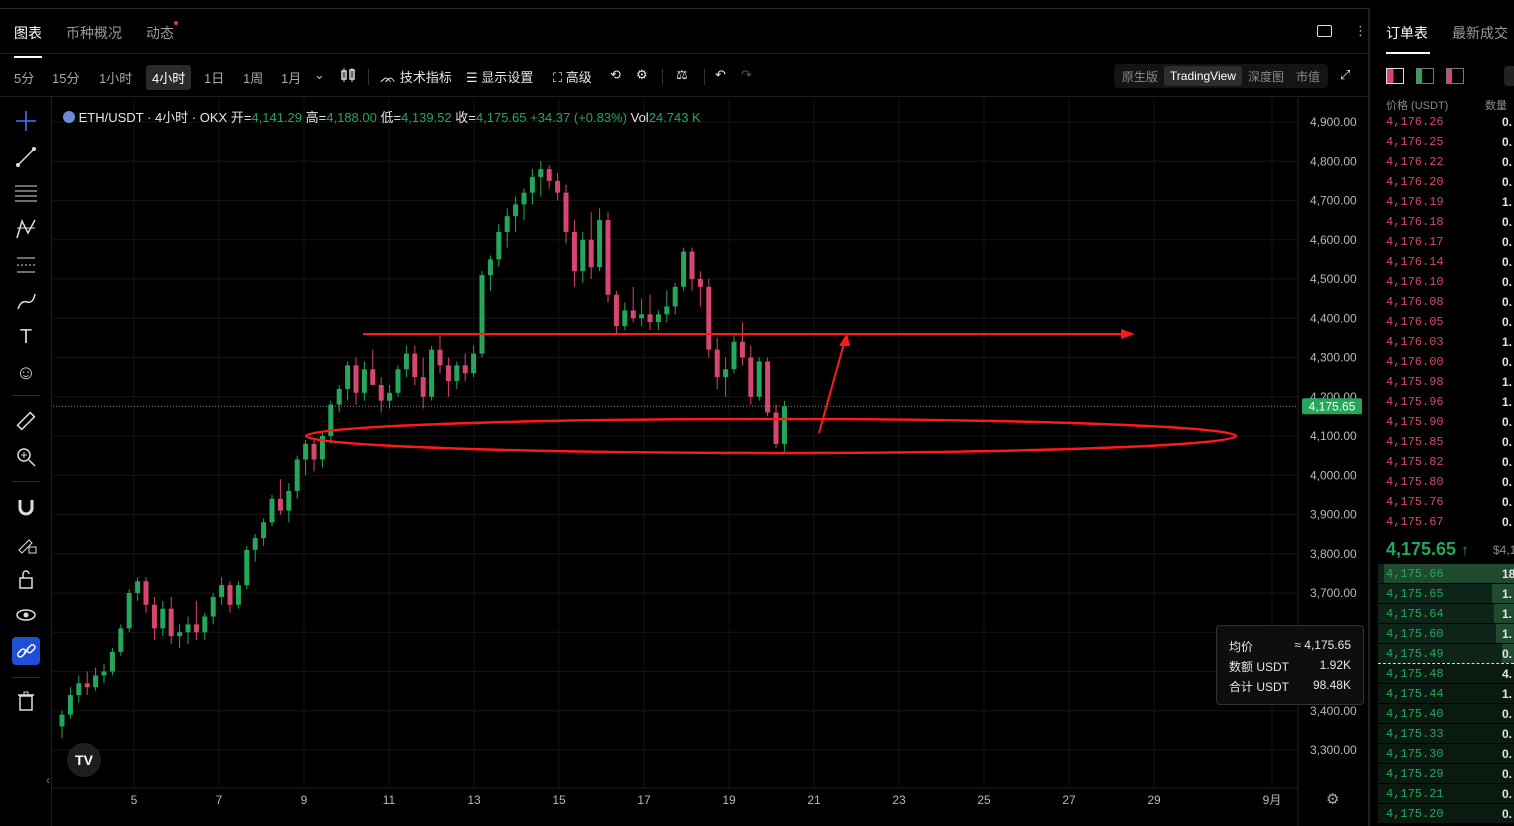  I want to click on candle-type-icon, so click(348, 76).